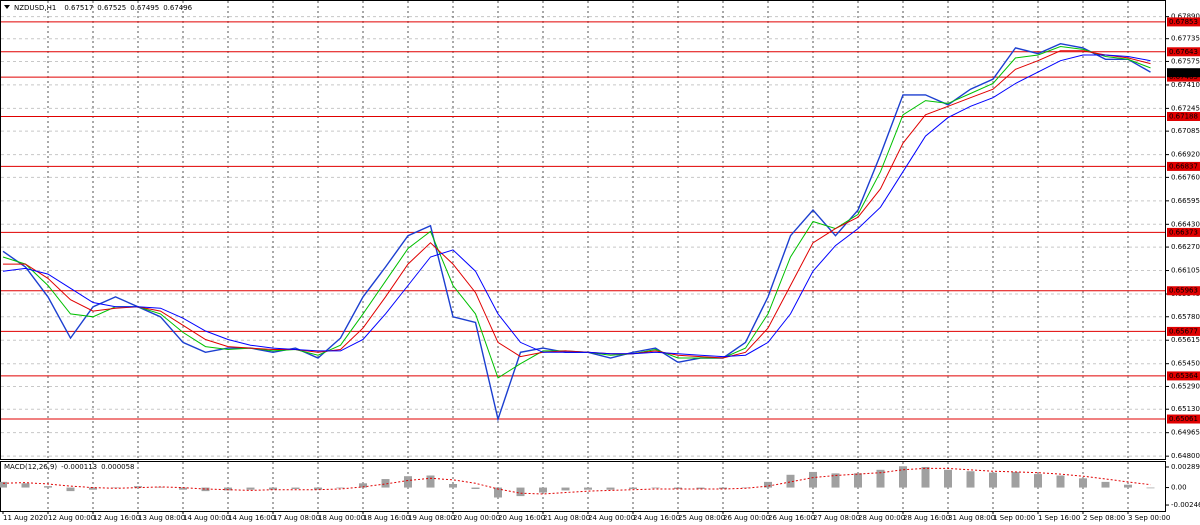 Image resolution: width=1200 pixels, height=525 pixels. Describe the element at coordinates (1185, 85) in the screenshot. I see `y-tick-label: 0.67410` at that location.